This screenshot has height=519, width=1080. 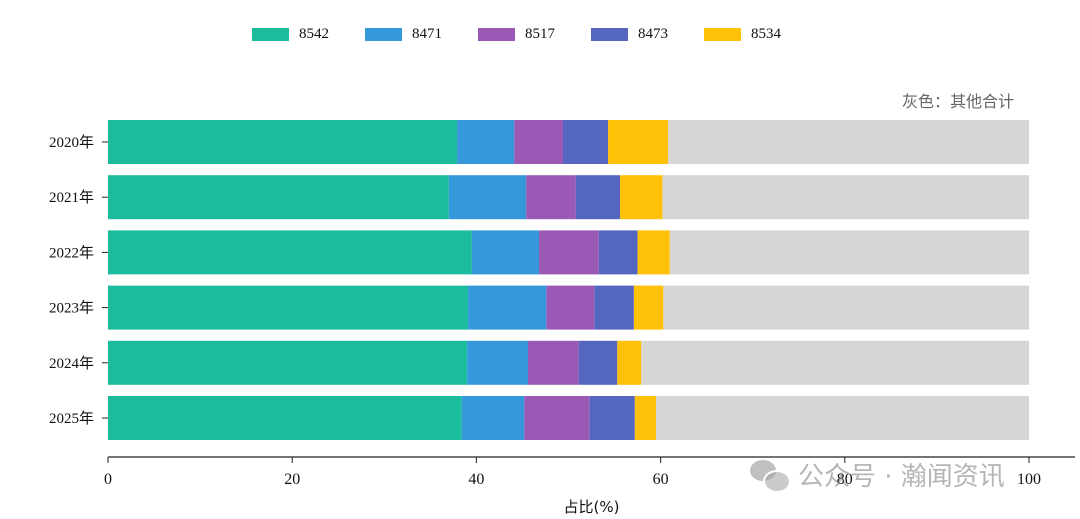 What do you see at coordinates (845, 479) in the screenshot?
I see `x-tick-label: 80` at bounding box center [845, 479].